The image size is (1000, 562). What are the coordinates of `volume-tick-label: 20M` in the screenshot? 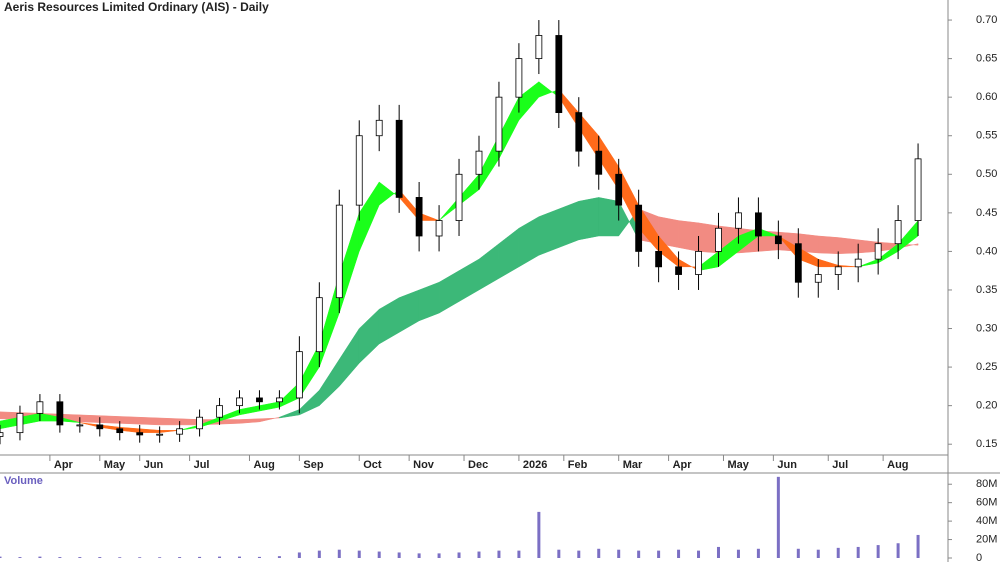 It's located at (986, 539).